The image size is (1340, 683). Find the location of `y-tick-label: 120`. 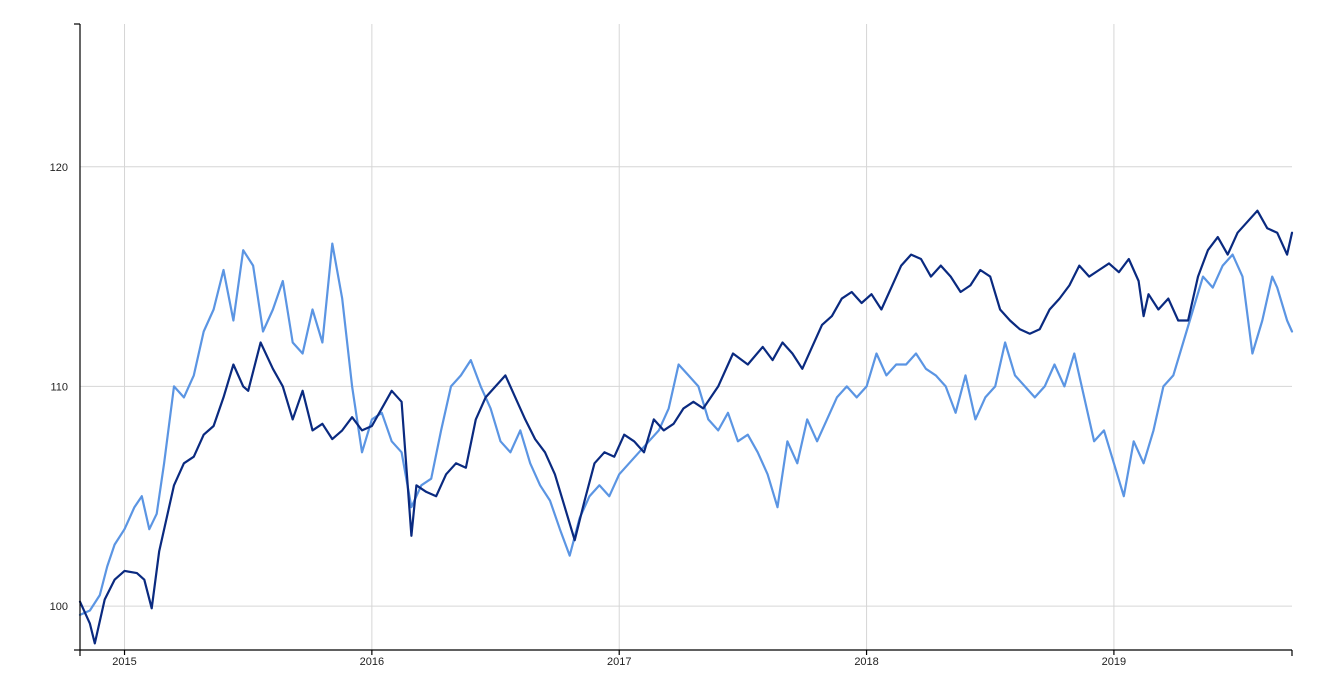

y-tick-label: 120 is located at coordinates (59, 168).